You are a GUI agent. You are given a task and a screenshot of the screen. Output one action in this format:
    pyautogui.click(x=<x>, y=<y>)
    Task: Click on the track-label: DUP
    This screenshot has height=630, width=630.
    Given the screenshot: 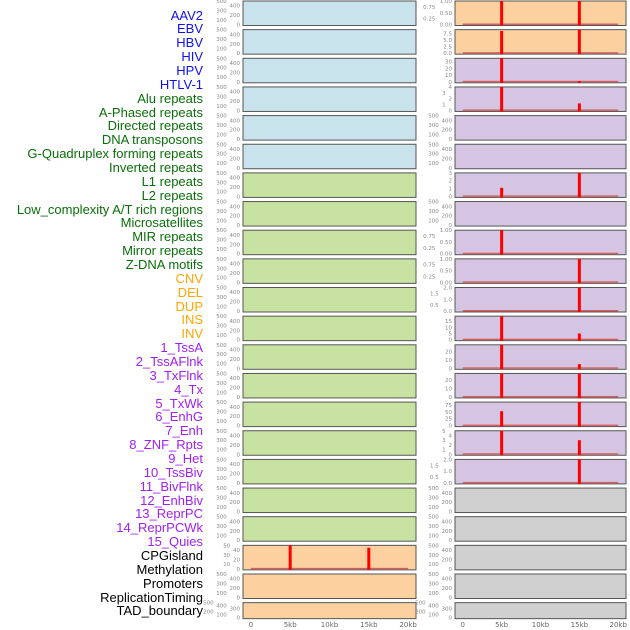 What is the action you would take?
    pyautogui.click(x=189, y=306)
    